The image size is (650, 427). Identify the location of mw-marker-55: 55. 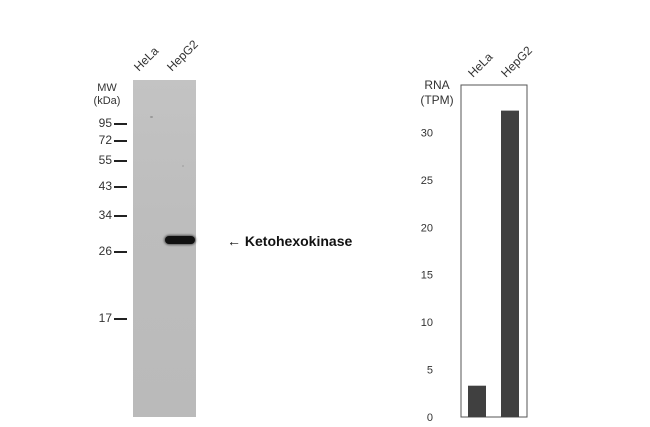
(105, 160).